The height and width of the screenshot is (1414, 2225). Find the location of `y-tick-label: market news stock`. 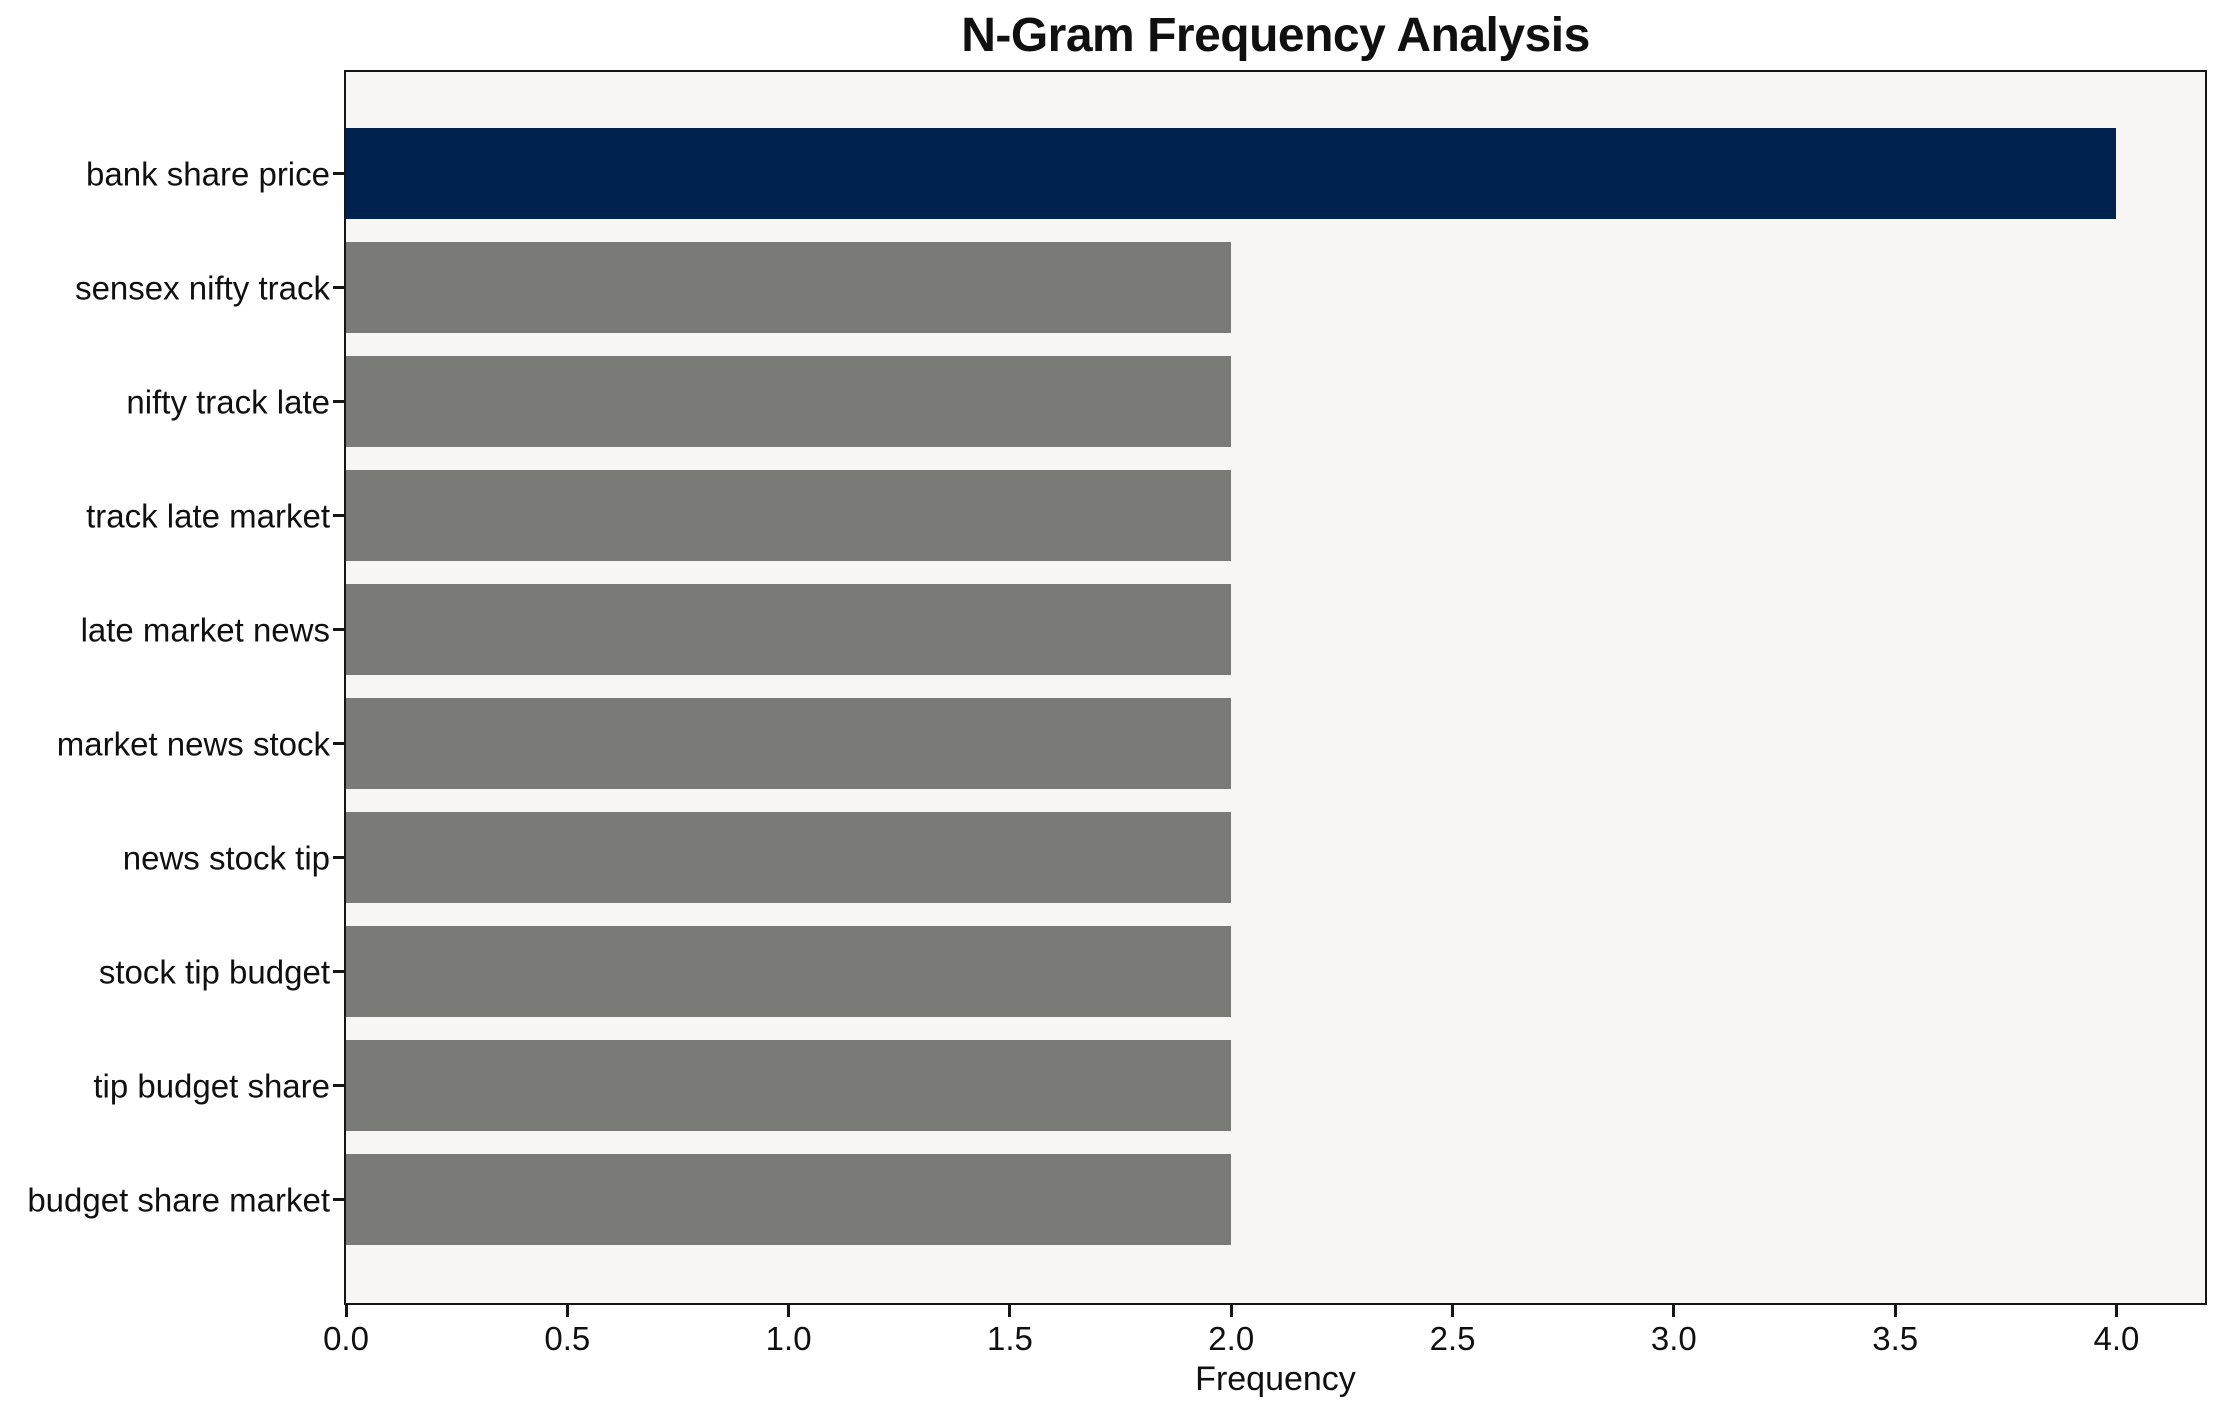

y-tick-label: market news stock is located at coordinates (193, 743).